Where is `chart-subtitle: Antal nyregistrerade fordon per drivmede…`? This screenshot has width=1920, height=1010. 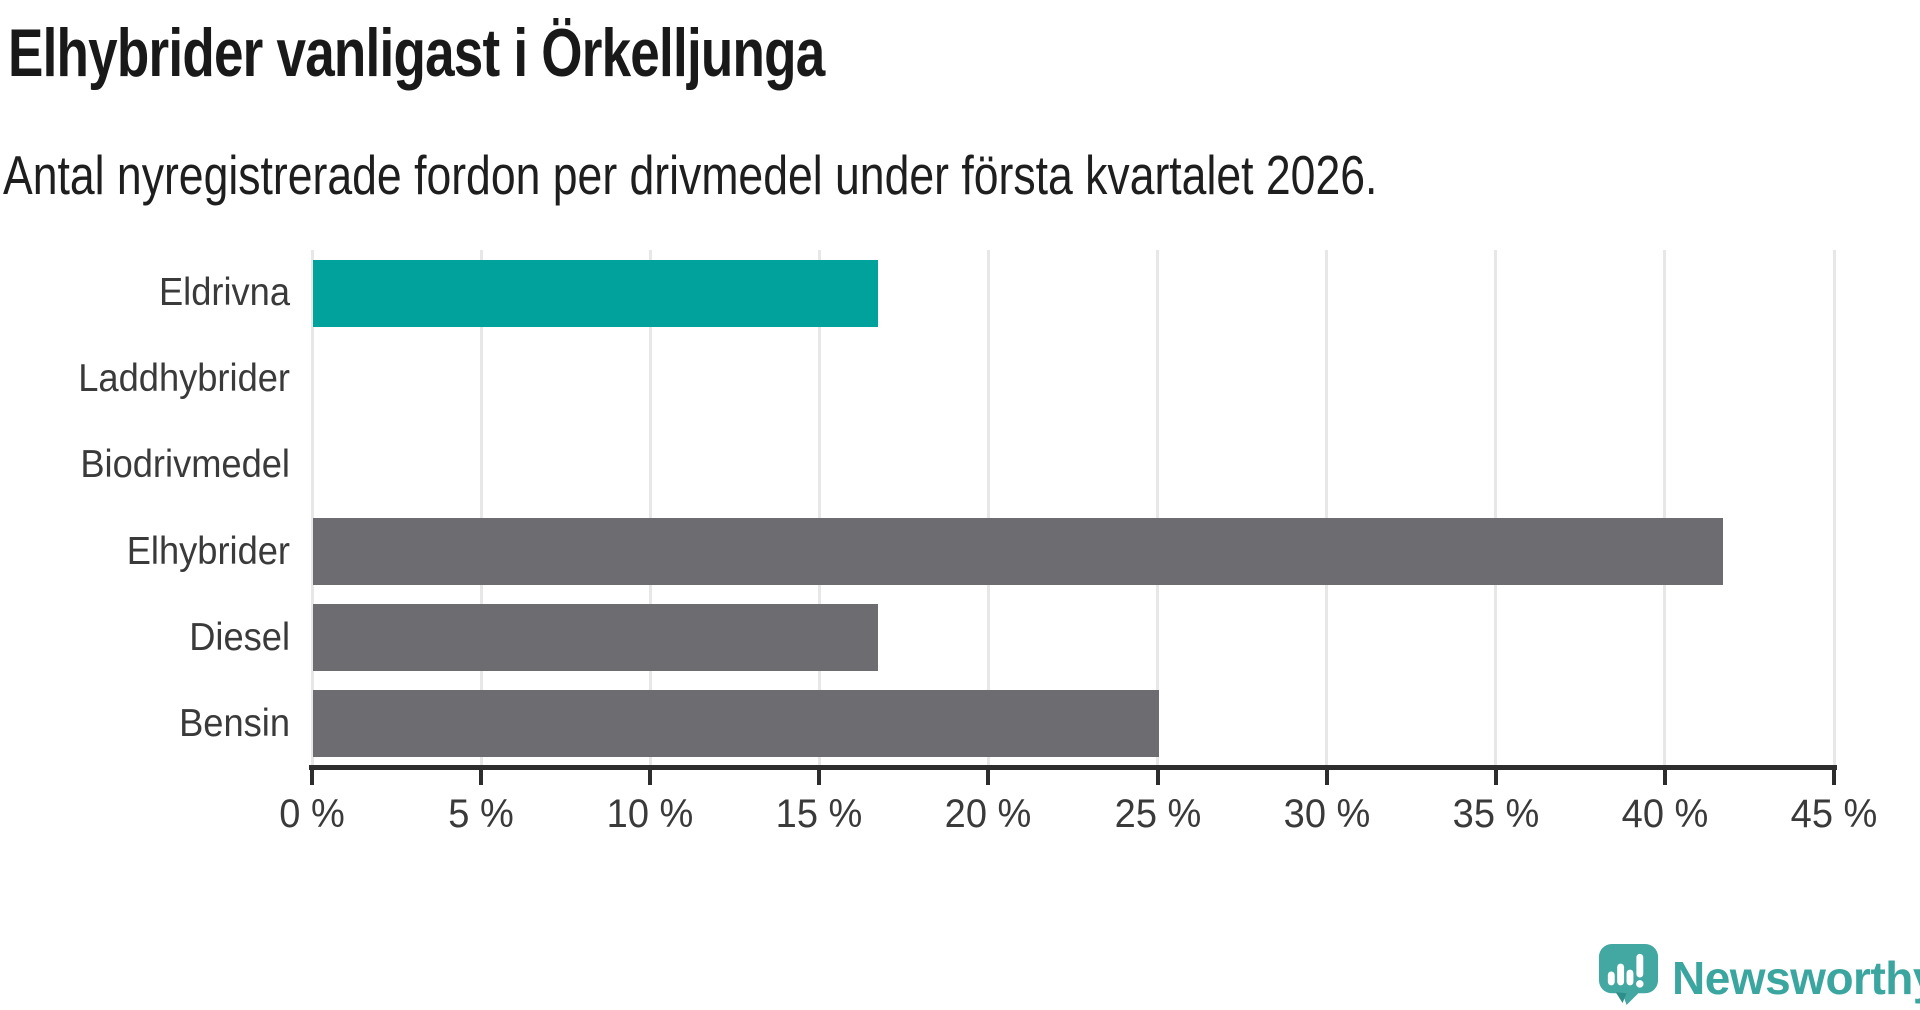
chart-subtitle: Antal nyregistrerade fordon per drivmede… is located at coordinates (690, 175).